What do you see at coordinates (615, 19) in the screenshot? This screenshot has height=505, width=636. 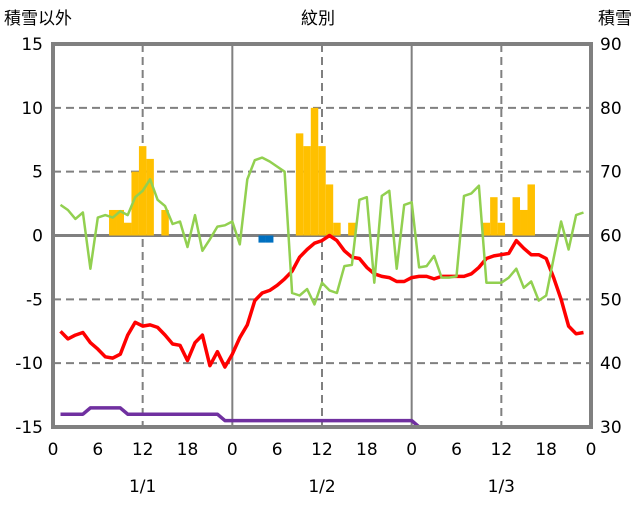 I see `right-axis-title: 積雪` at bounding box center [615, 19].